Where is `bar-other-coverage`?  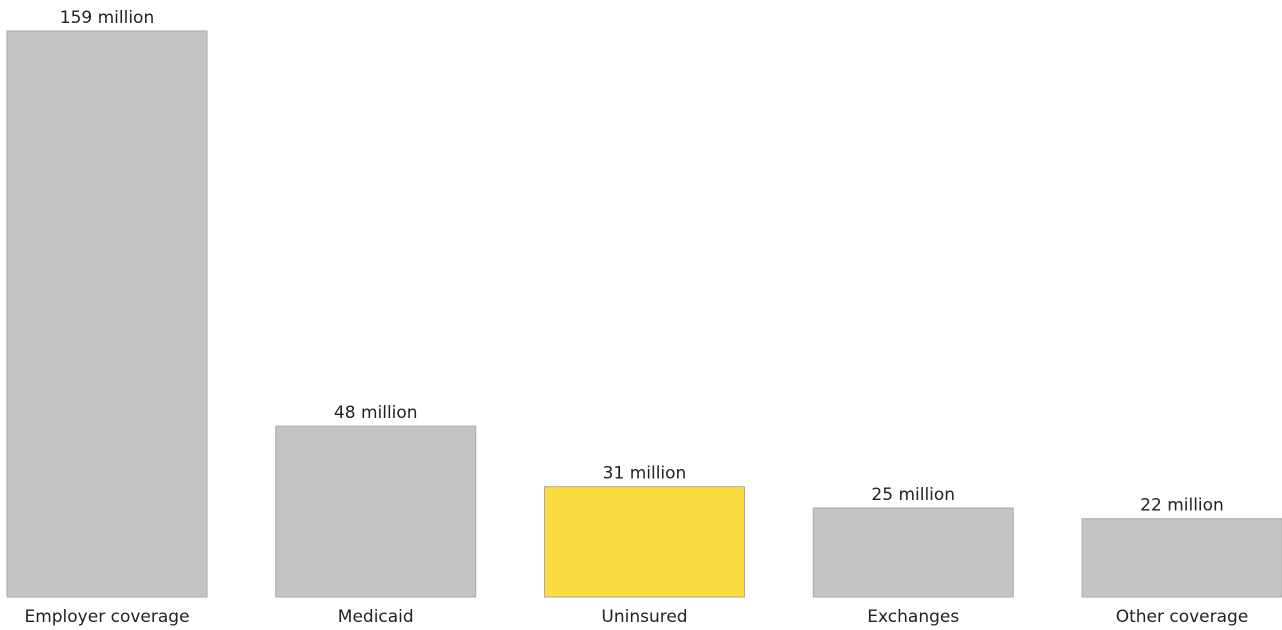
bar-other-coverage is located at coordinates (1181, 558).